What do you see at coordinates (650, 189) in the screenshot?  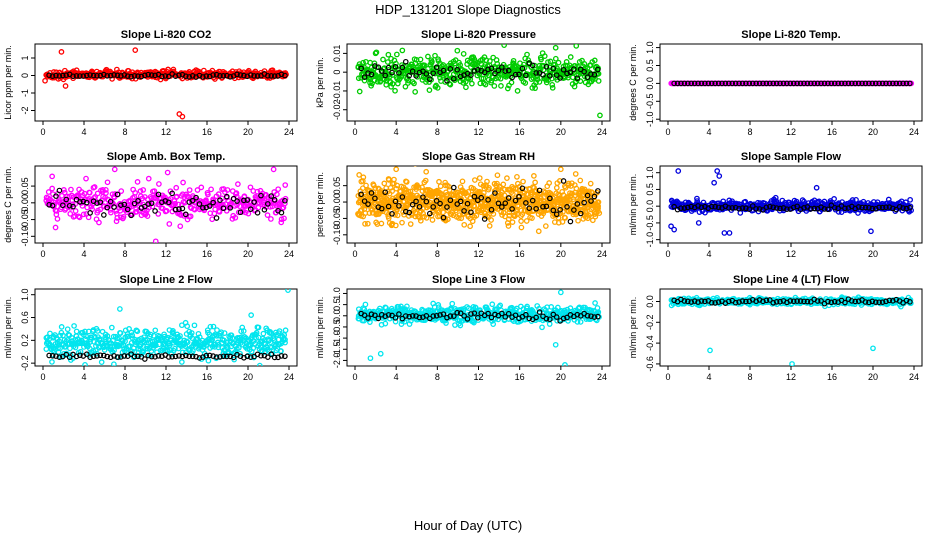 I see `y-tick-label: 0.5` at bounding box center [650, 189].